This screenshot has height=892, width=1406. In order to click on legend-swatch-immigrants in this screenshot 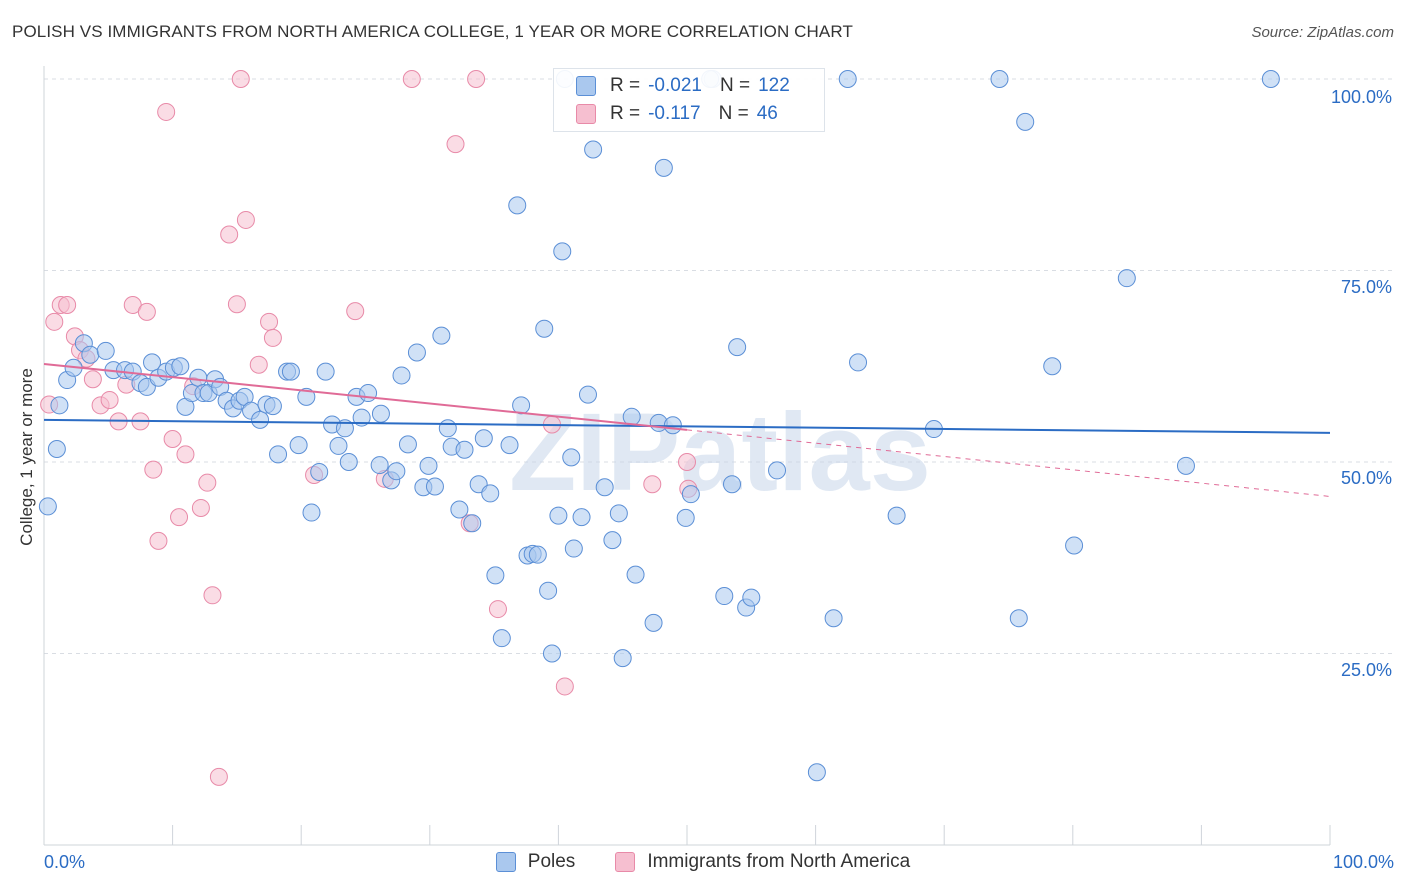, I will do `click(625, 862)`.